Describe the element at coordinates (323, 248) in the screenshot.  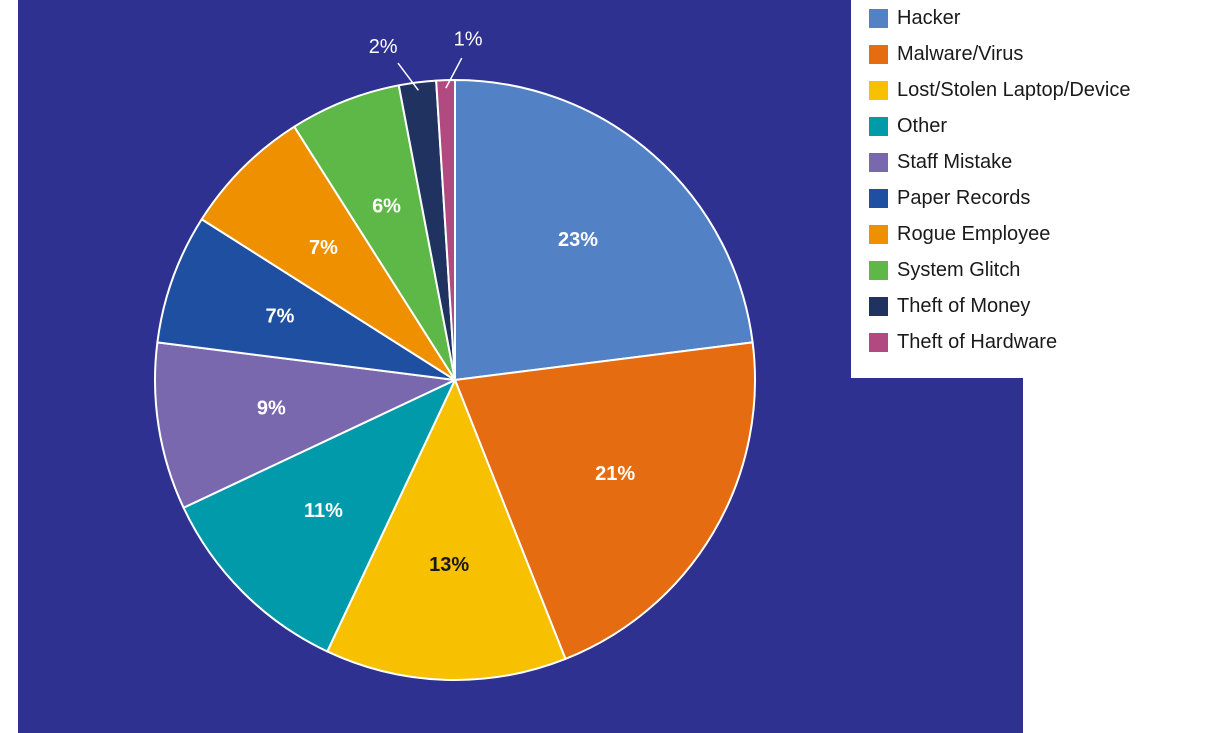
I see `slice-label-rogue-employee: 7%` at that location.